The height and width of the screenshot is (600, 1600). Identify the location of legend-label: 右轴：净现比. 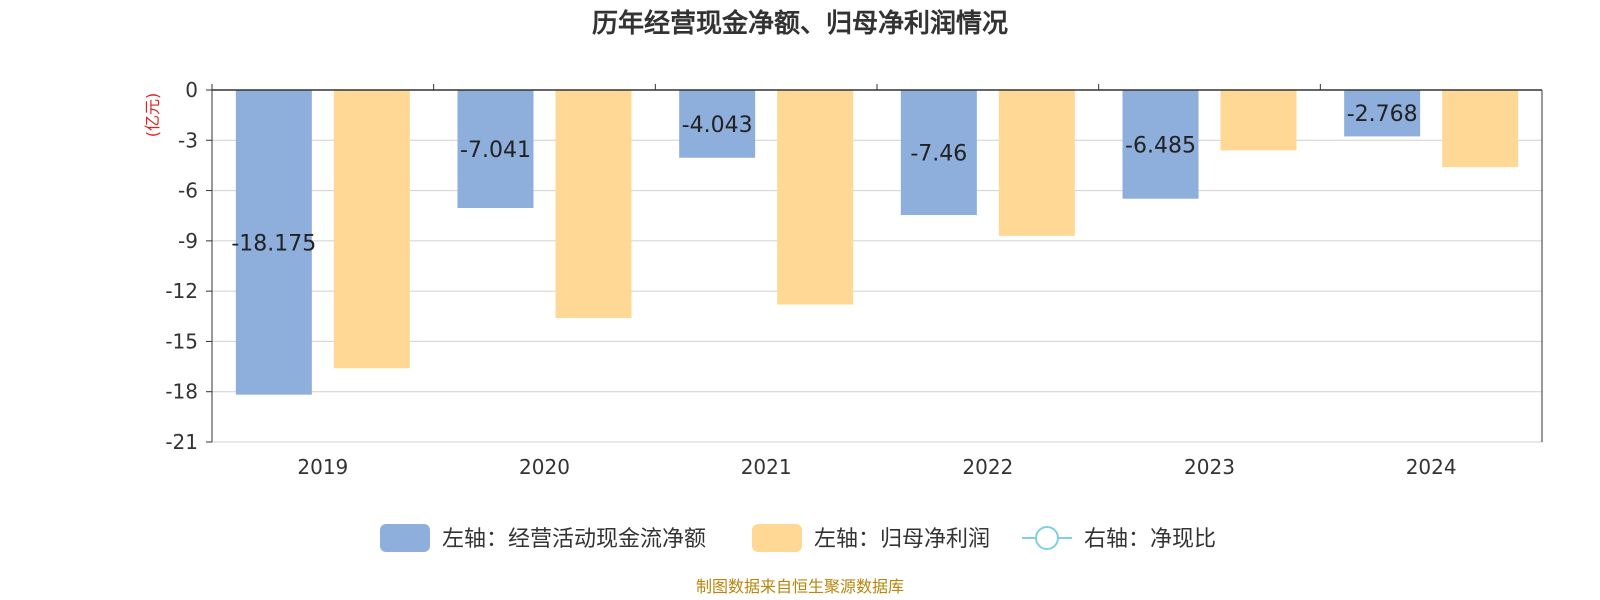
(1150, 539).